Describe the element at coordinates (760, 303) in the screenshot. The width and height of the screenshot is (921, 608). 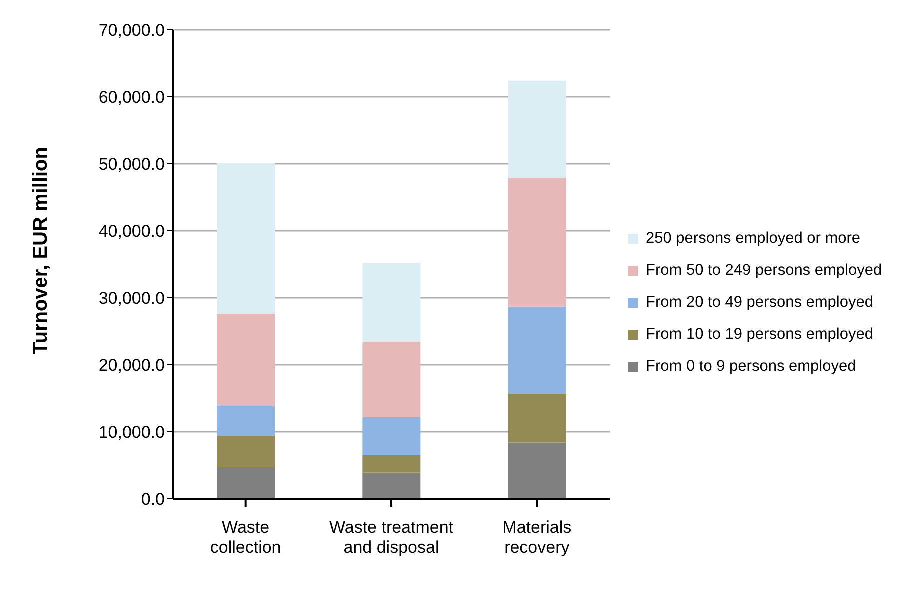
I see `legend-label: From 20 to 49 persons employed` at that location.